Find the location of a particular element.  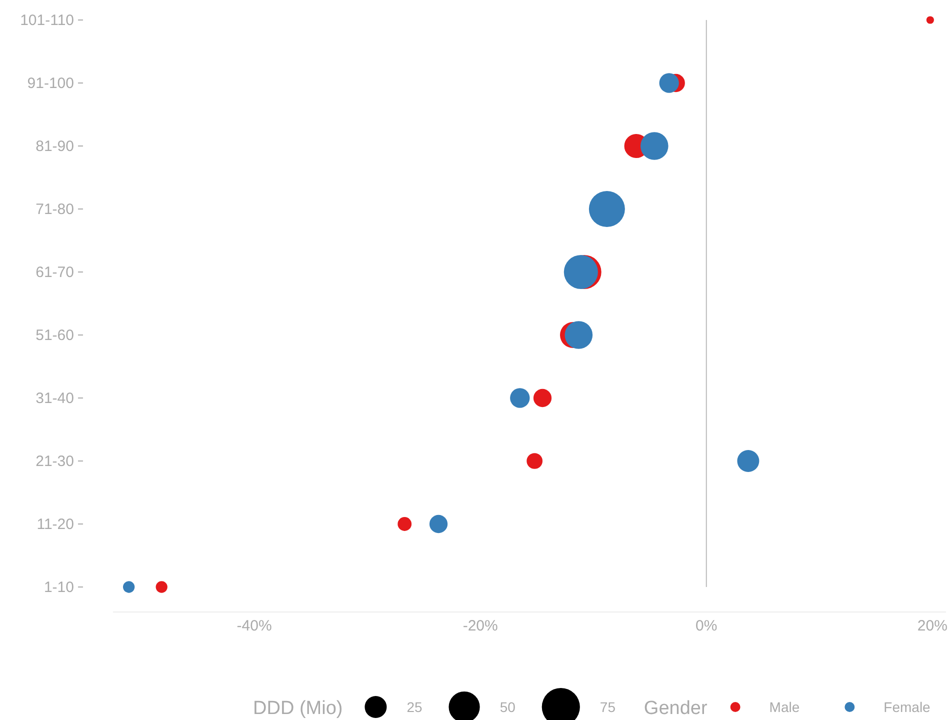

y-tick-label: 31-40 is located at coordinates (55, 398).